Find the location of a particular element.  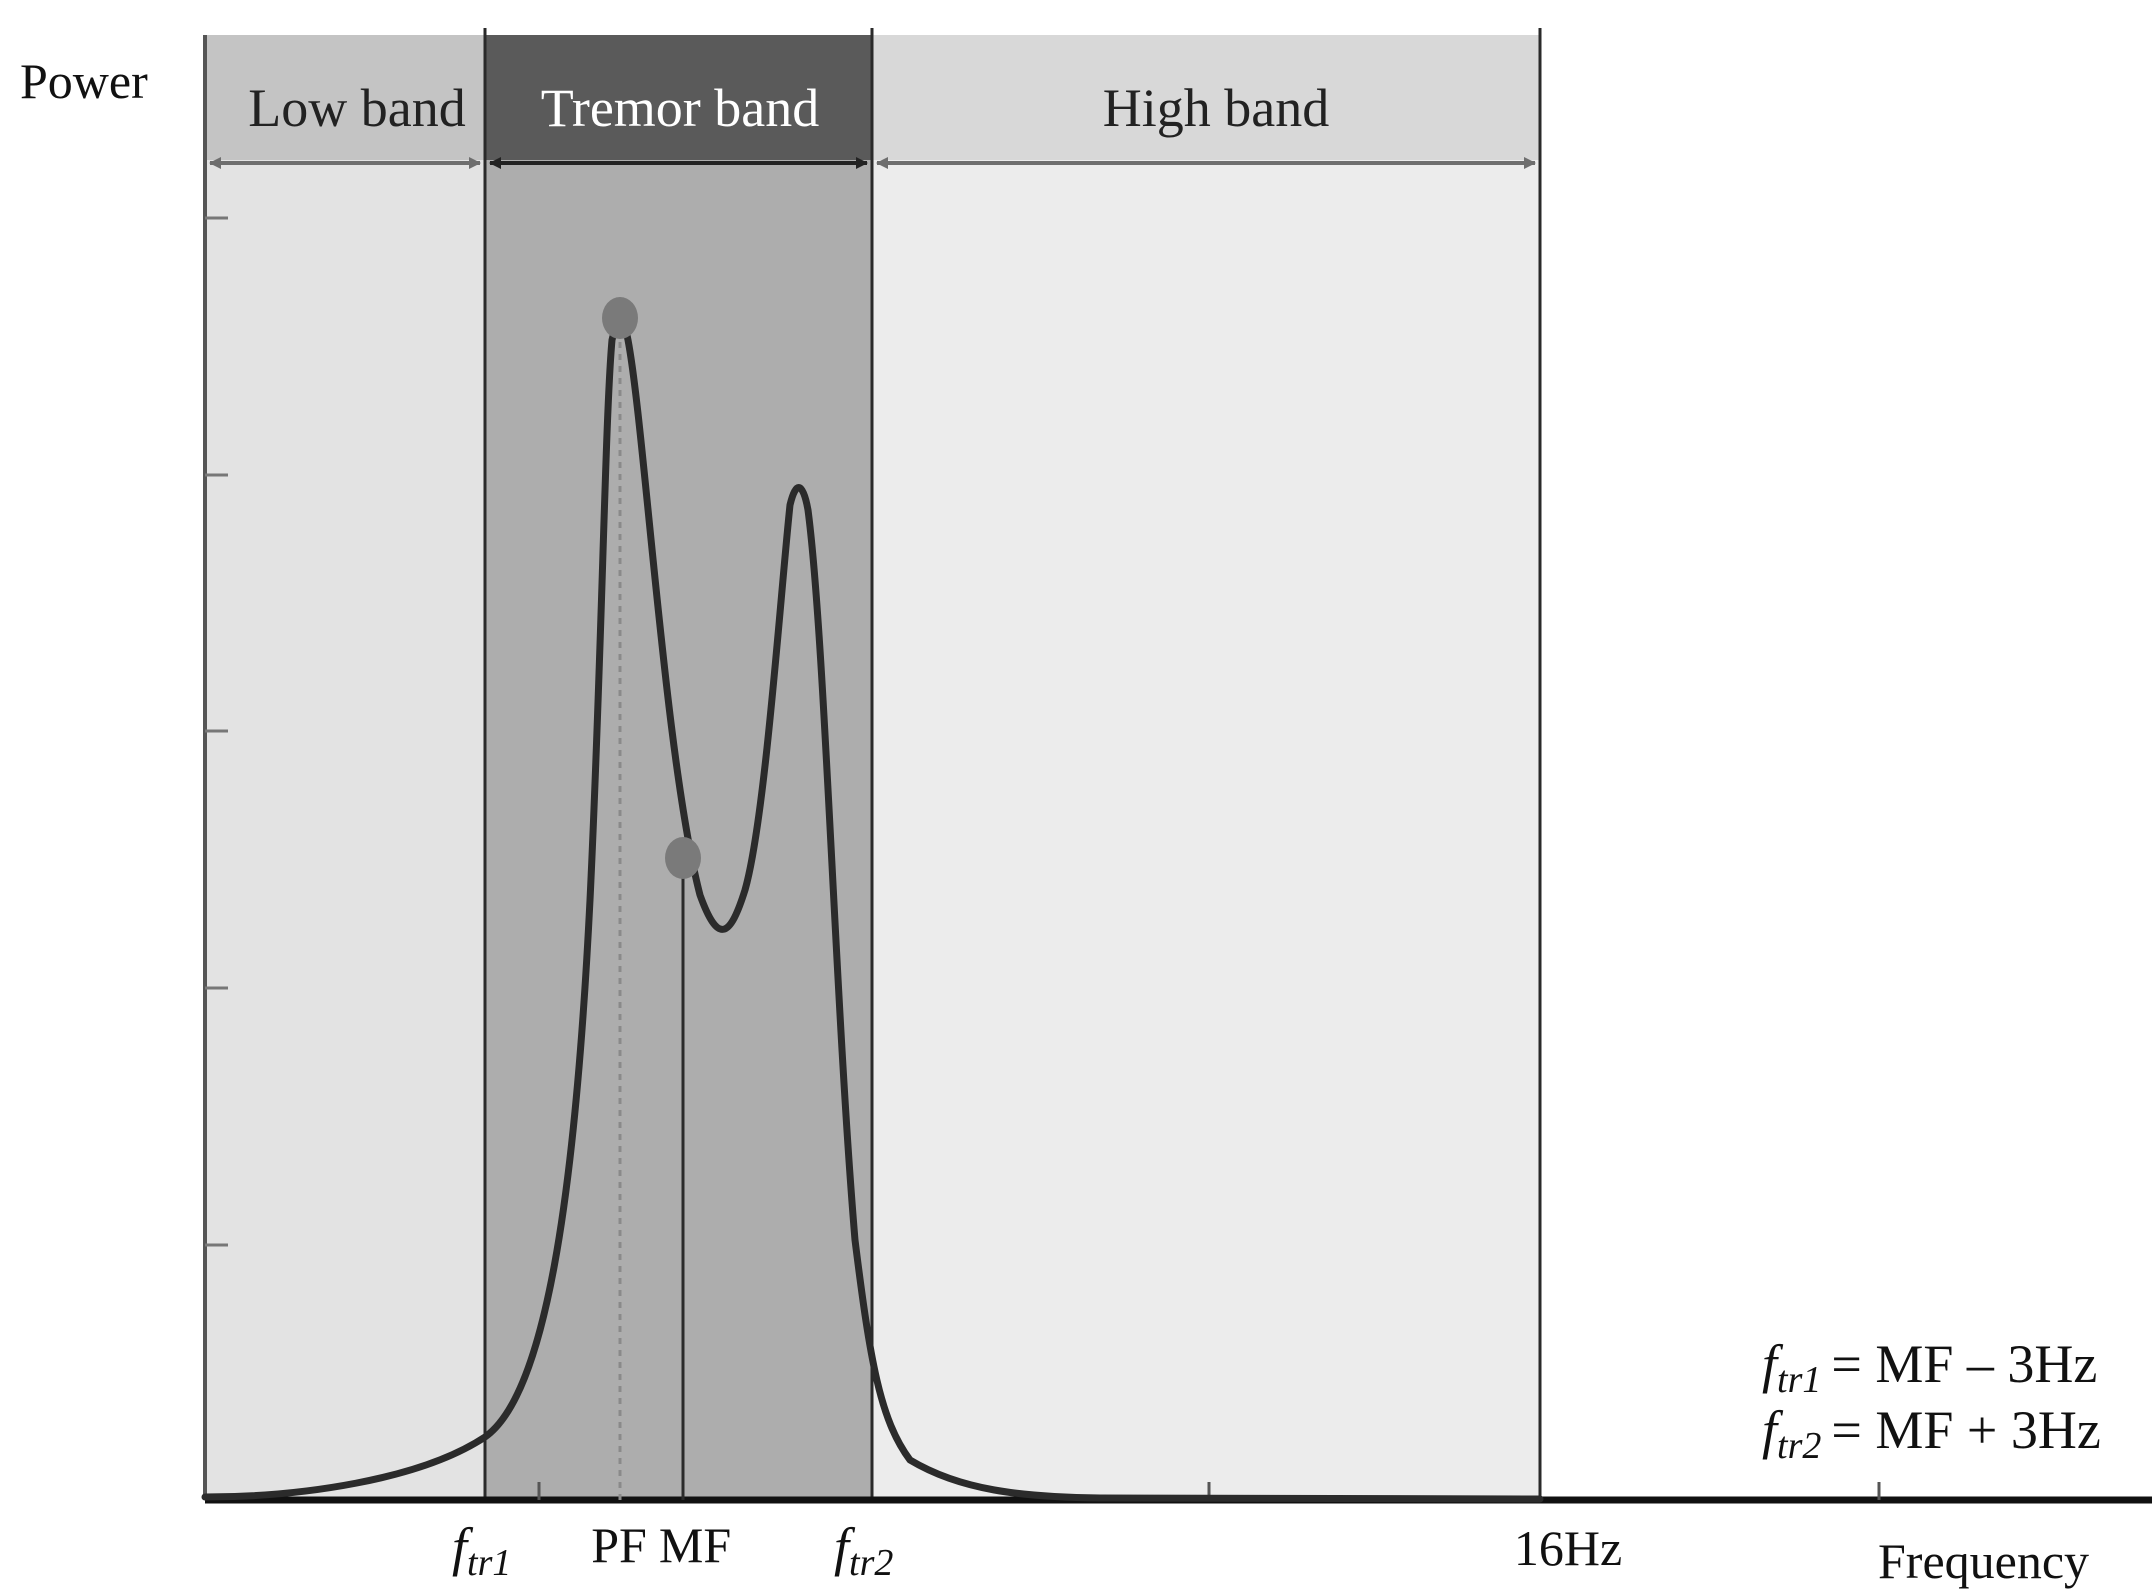

median-frequency-marker is located at coordinates (683, 858).